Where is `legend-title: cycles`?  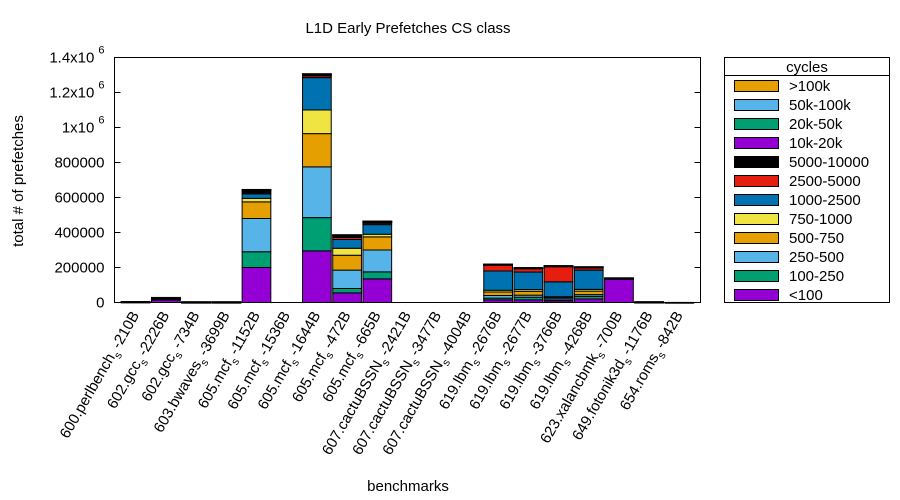
legend-title: cycles is located at coordinates (807, 67).